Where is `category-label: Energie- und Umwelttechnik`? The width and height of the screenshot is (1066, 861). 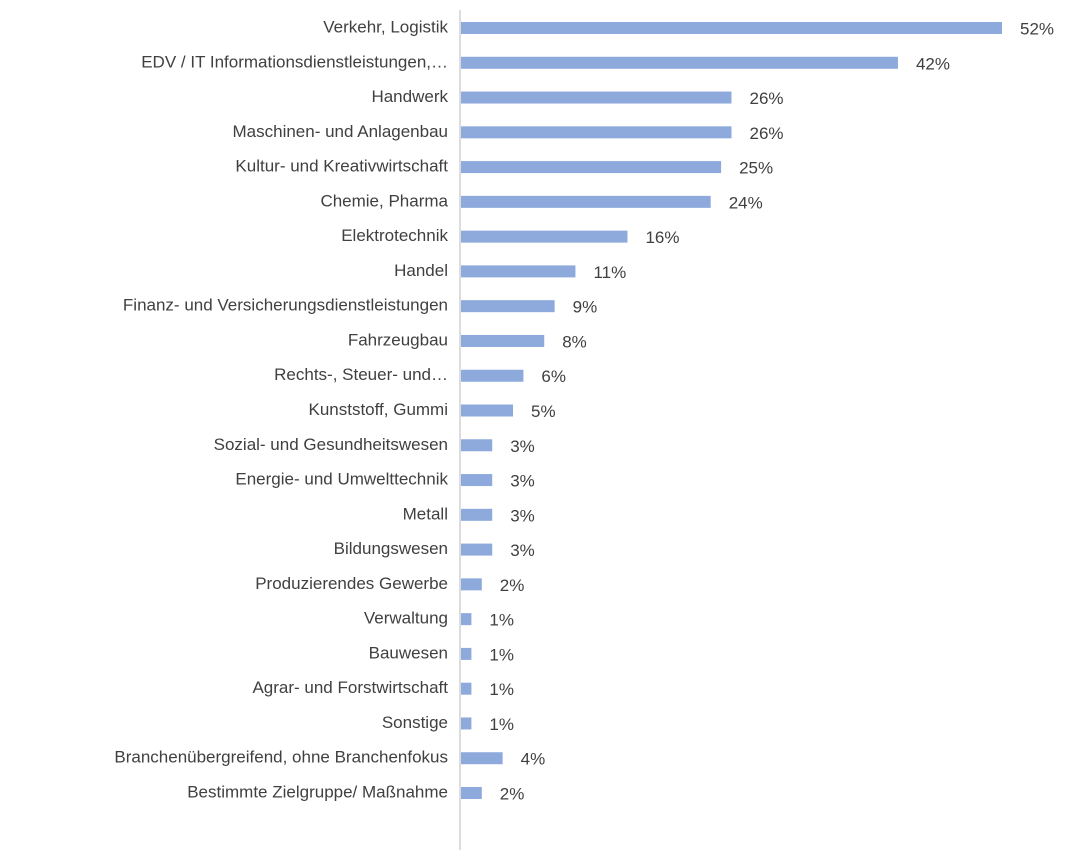 category-label: Energie- und Umwelttechnik is located at coordinates (341, 479).